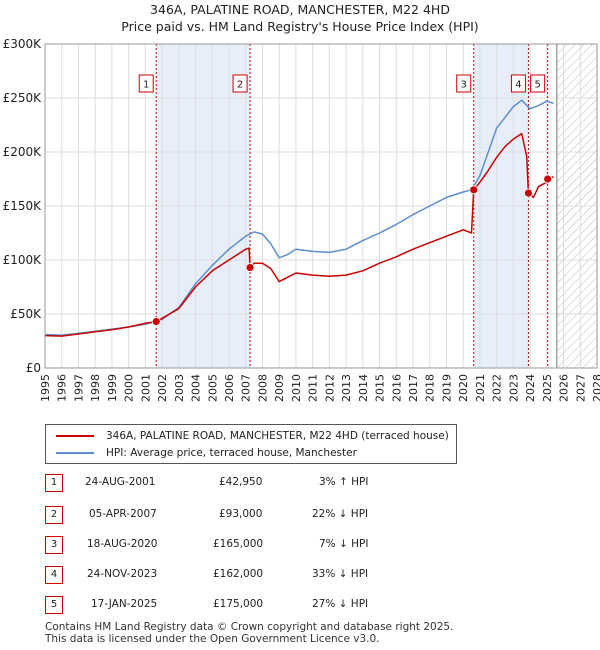 The width and height of the screenshot is (600, 650). Describe the element at coordinates (329, 388) in the screenshot. I see `x-tick-label: 2012` at that location.